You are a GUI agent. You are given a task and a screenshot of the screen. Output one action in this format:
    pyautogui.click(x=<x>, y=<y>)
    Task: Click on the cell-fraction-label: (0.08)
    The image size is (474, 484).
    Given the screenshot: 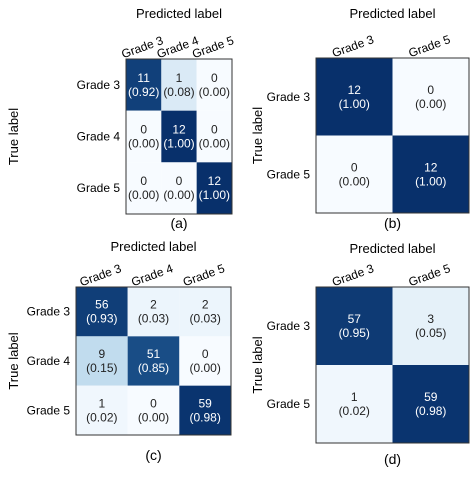 What is the action you would take?
    pyautogui.click(x=178, y=92)
    